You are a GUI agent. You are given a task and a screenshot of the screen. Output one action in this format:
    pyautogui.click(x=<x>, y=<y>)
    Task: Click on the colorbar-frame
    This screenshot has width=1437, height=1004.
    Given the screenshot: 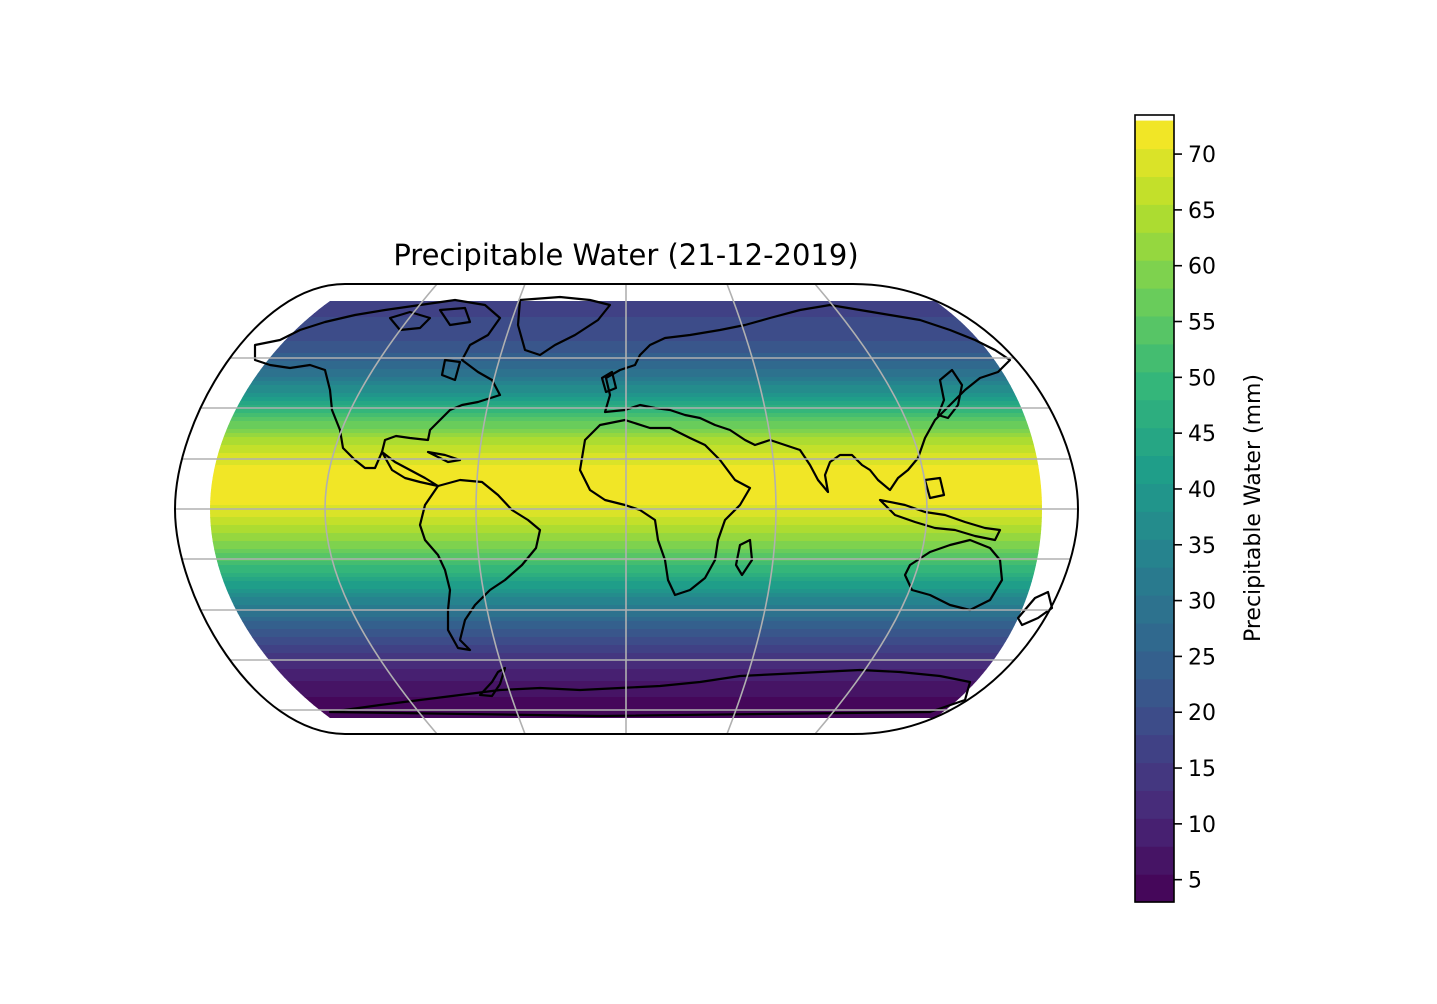 What is the action you would take?
    pyautogui.click(x=1154, y=508)
    